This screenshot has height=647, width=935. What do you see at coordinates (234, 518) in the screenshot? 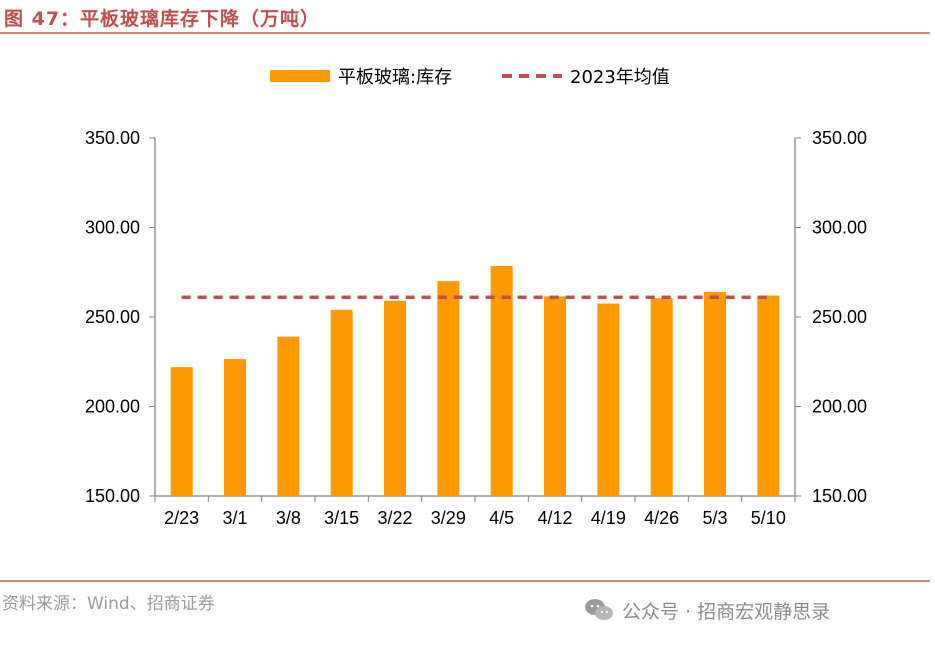
I see `x-tick-label: 3/1` at bounding box center [234, 518].